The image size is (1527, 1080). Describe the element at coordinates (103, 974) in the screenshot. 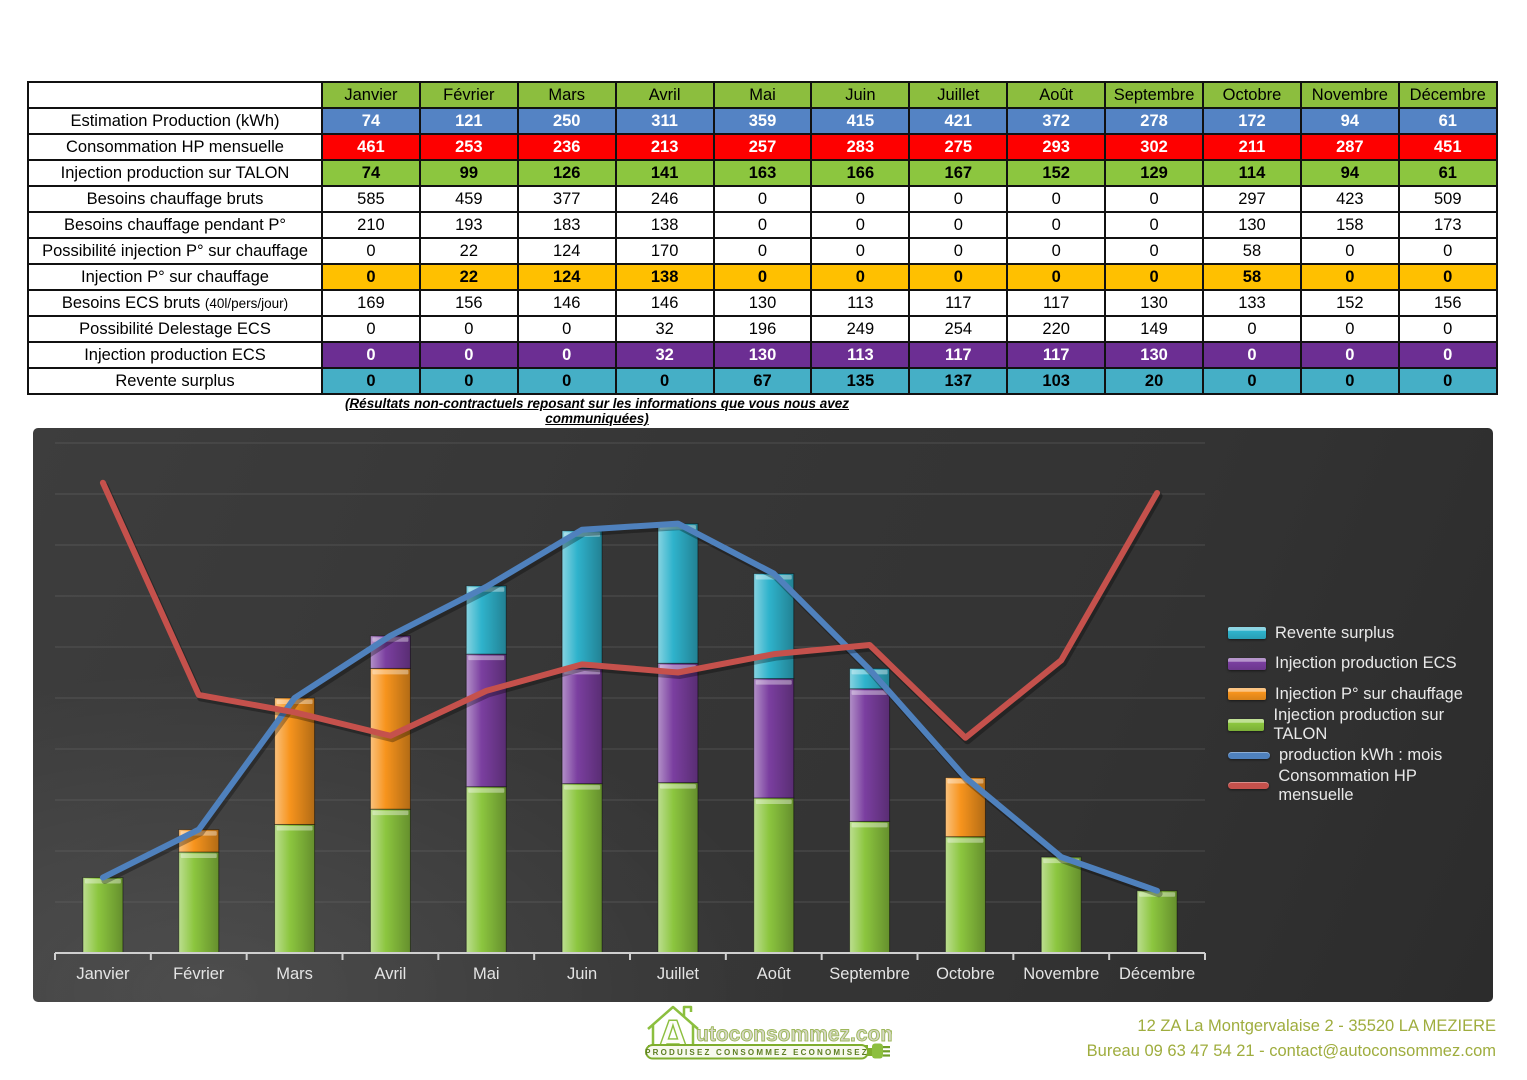

I see `month-label: Janvier` at that location.